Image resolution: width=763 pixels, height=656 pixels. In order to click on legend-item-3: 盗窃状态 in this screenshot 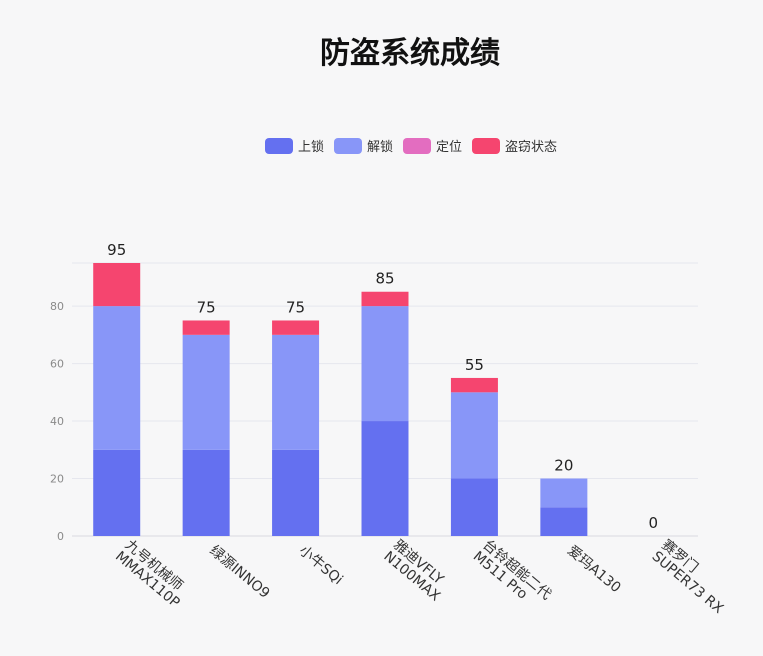, I will do `click(514, 145)`.